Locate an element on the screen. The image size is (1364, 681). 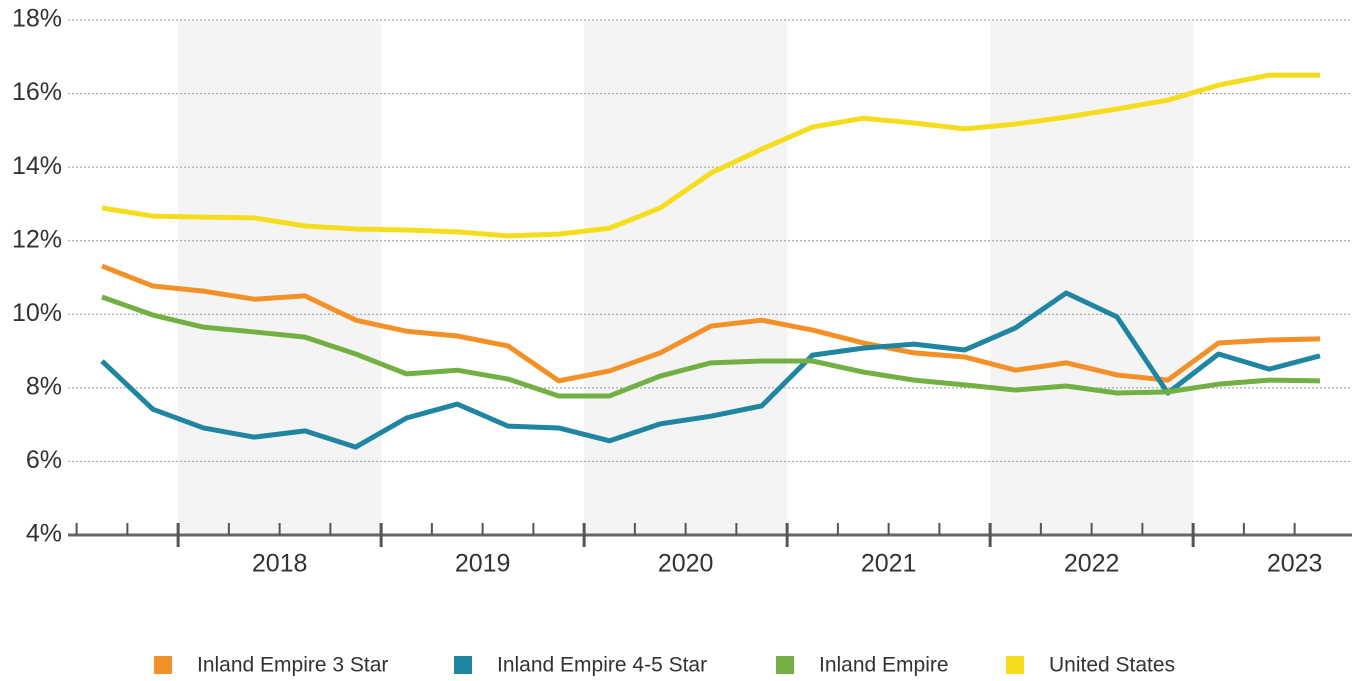
y-tick-label: 4% is located at coordinates (44, 534).